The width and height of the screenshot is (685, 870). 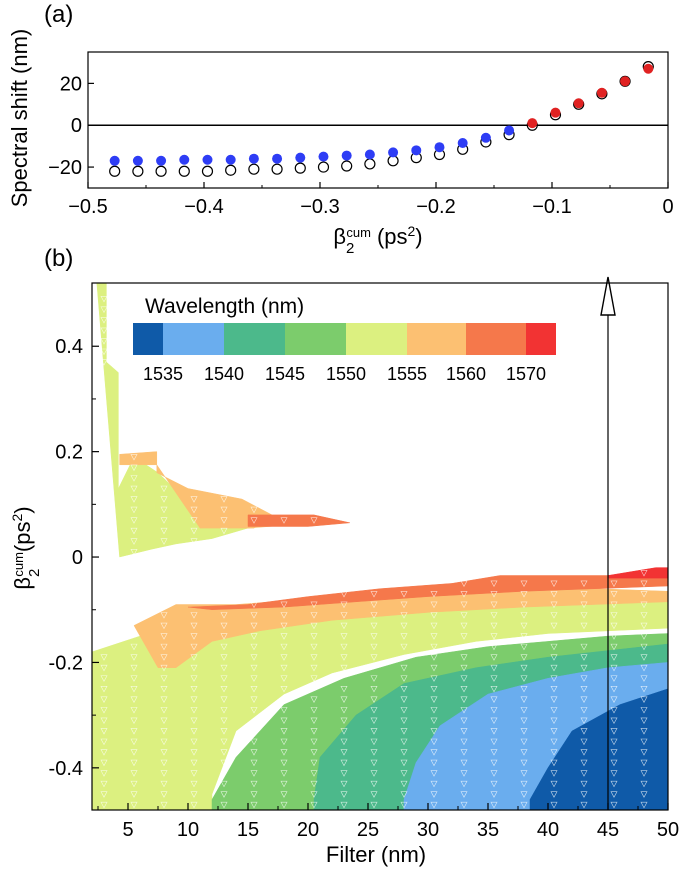 I want to click on legend-tick-label: 1545, so click(x=285, y=374).